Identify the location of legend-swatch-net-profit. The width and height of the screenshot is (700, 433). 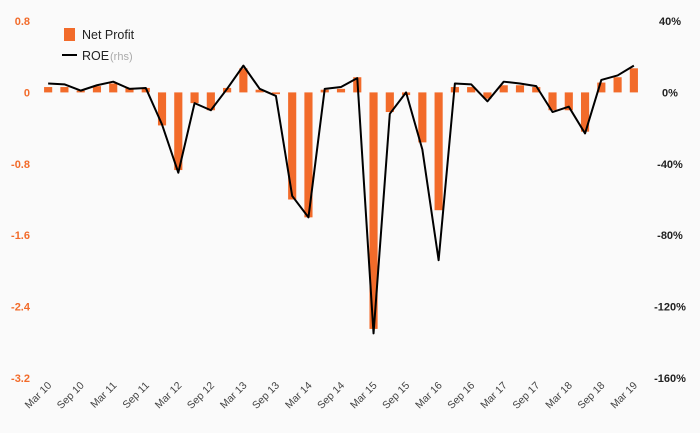
(69, 34).